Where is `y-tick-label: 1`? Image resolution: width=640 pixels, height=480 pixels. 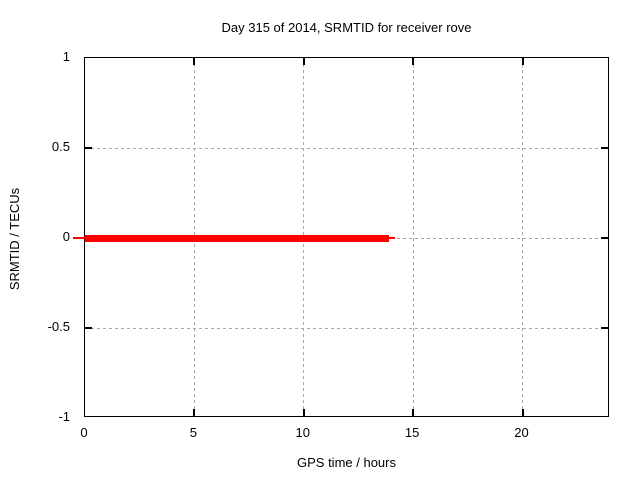 y-tick-label: 1 is located at coordinates (66, 56).